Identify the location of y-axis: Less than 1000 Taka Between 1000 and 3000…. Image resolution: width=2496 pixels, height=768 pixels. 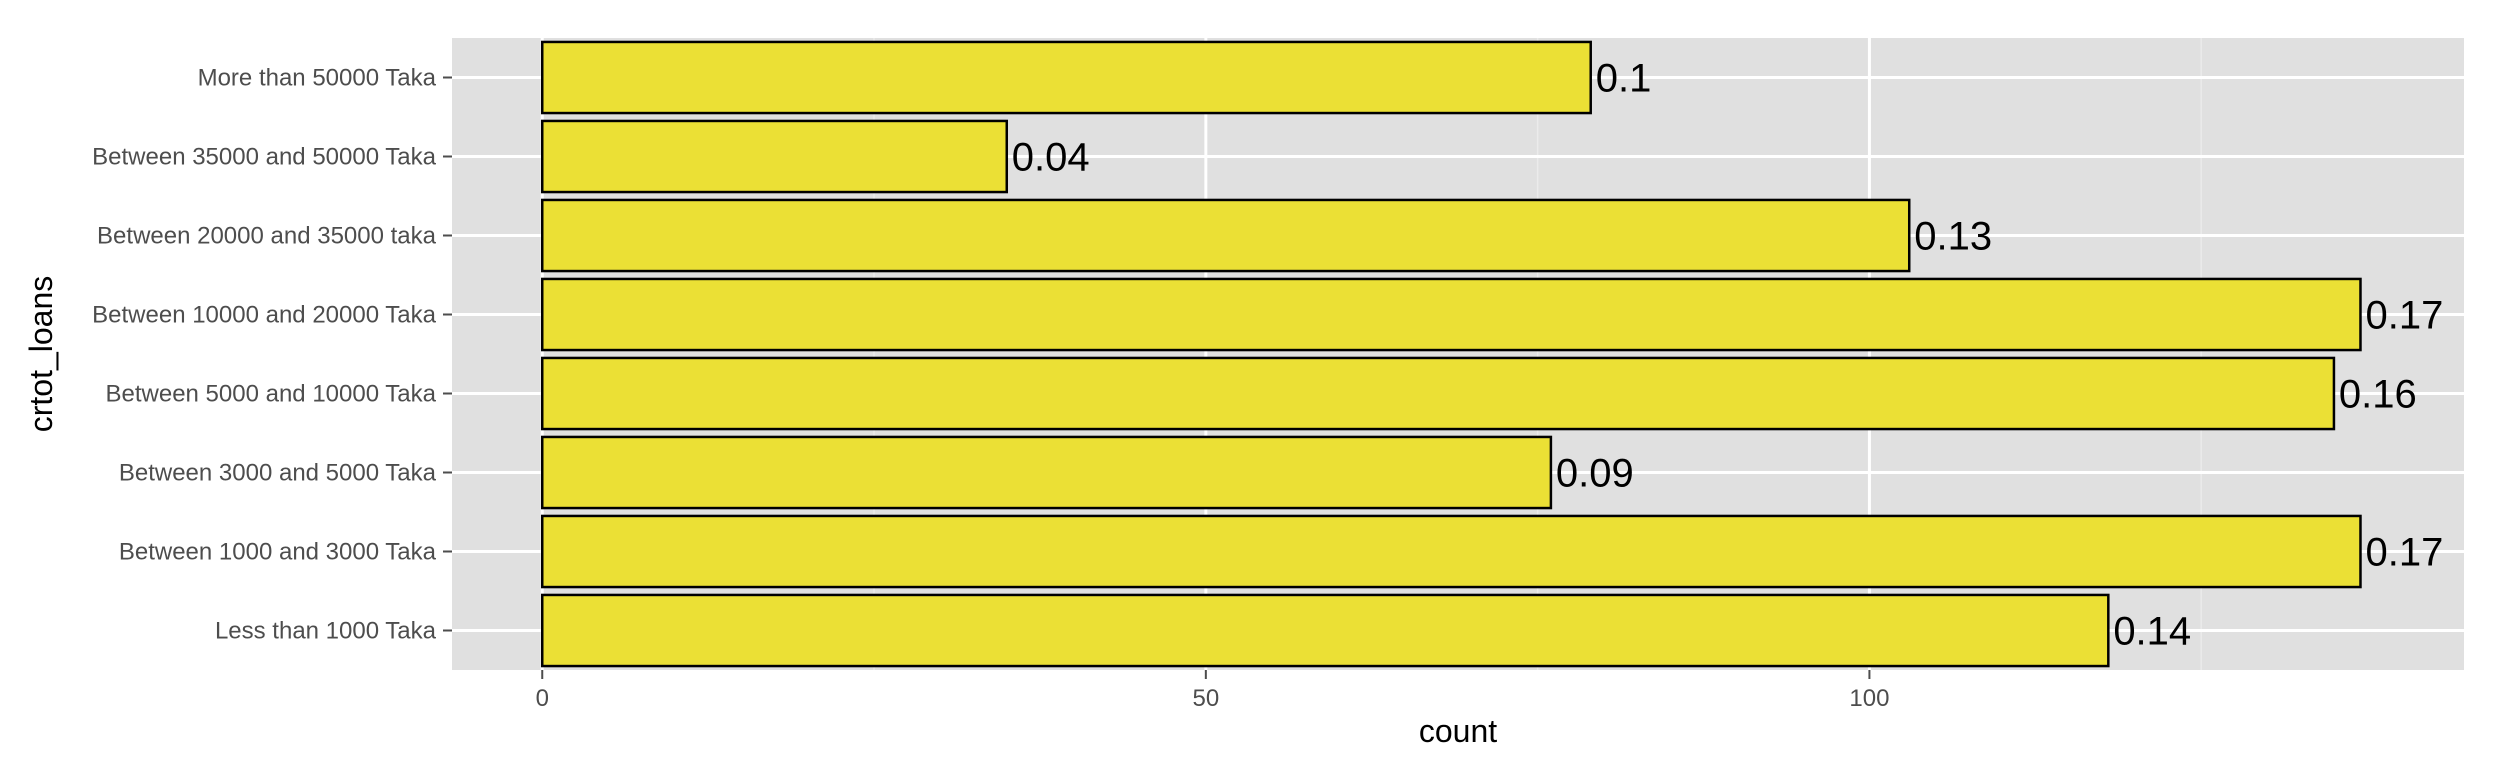
(272, 355).